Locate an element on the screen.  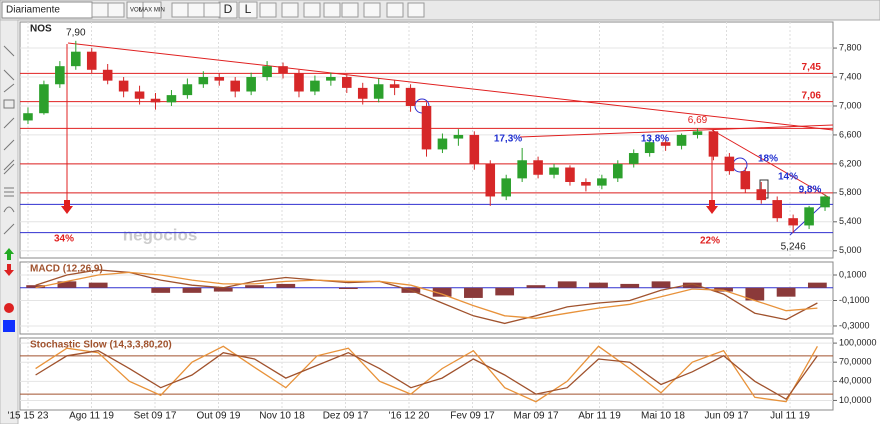
y-tick-label: 10,0000 is located at coordinates (855, 400).